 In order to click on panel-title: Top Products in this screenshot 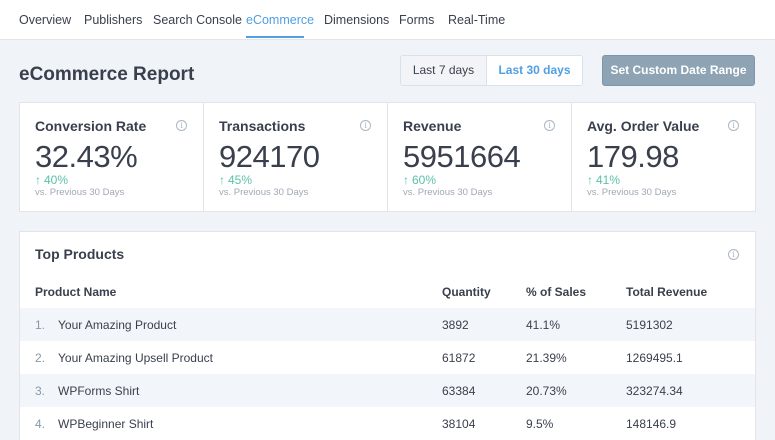, I will do `click(80, 254)`.